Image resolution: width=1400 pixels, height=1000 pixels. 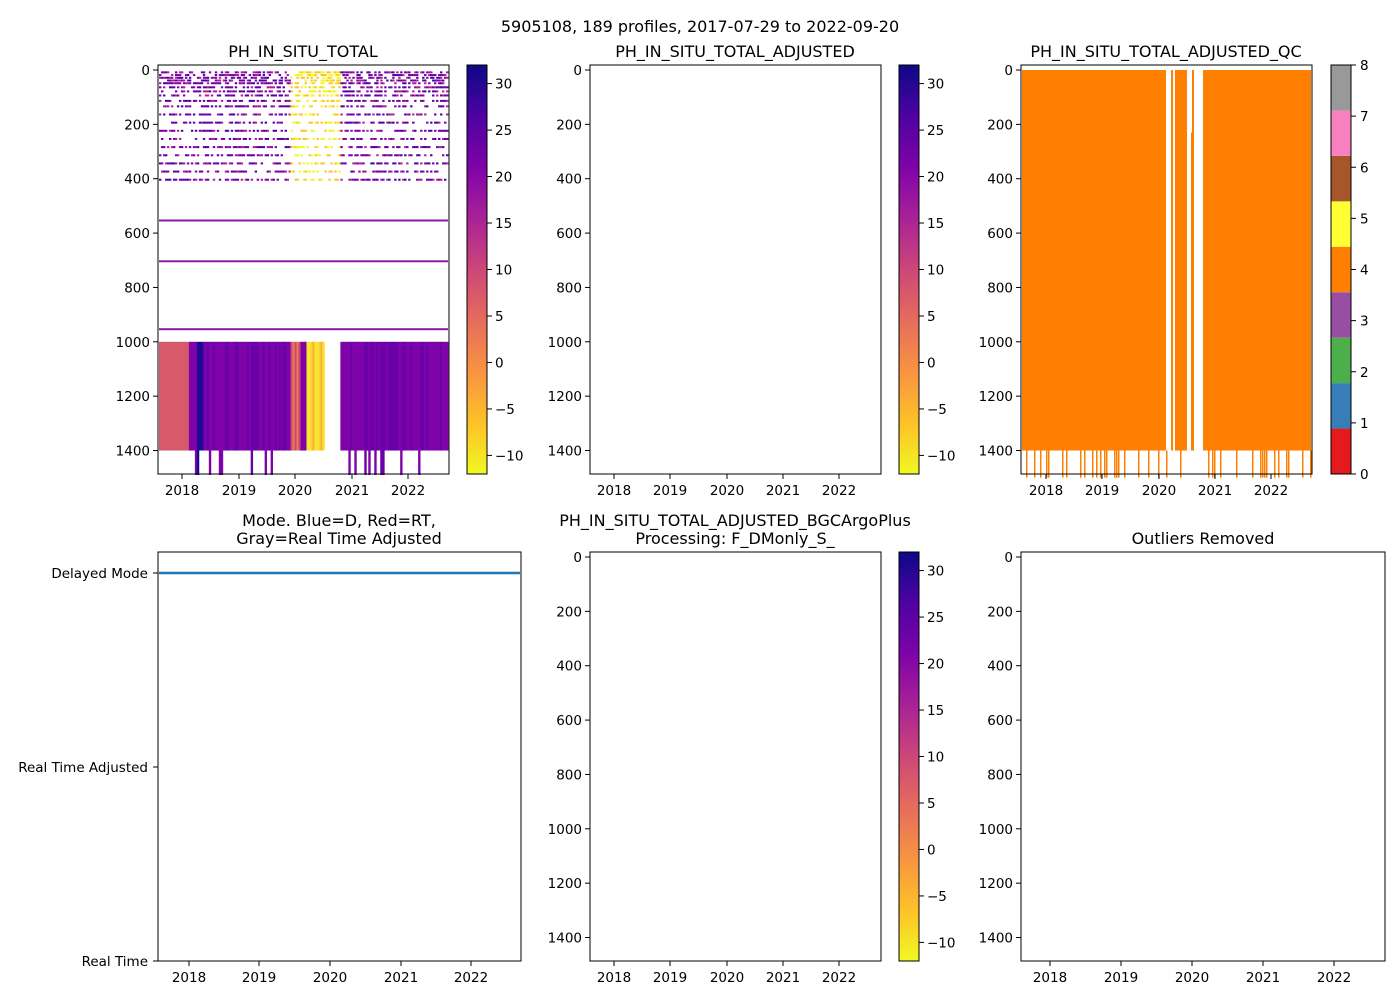 What do you see at coordinates (1364, 66) in the screenshot?
I see `qc-cbtick-label: 8` at bounding box center [1364, 66].